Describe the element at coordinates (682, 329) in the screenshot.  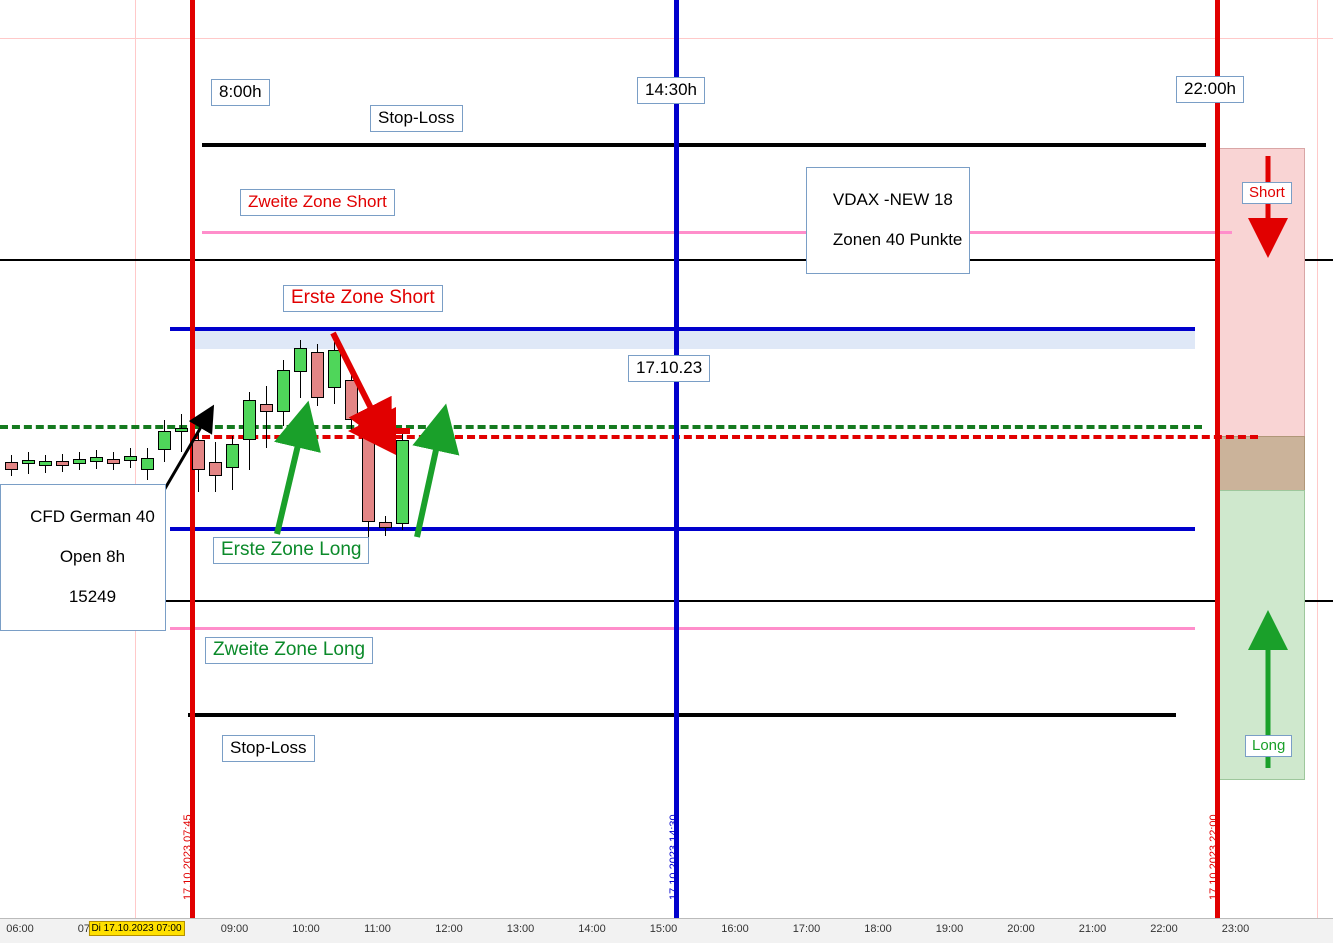
I see `level-erste-zone-short` at that location.